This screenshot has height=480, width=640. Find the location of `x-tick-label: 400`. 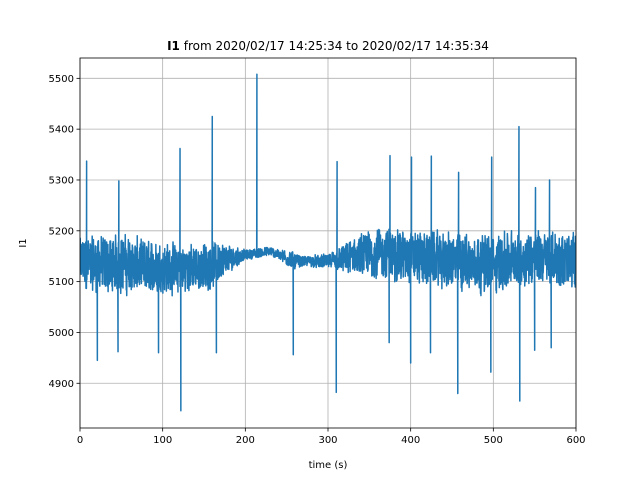

x-tick-label: 400 is located at coordinates (410, 440).